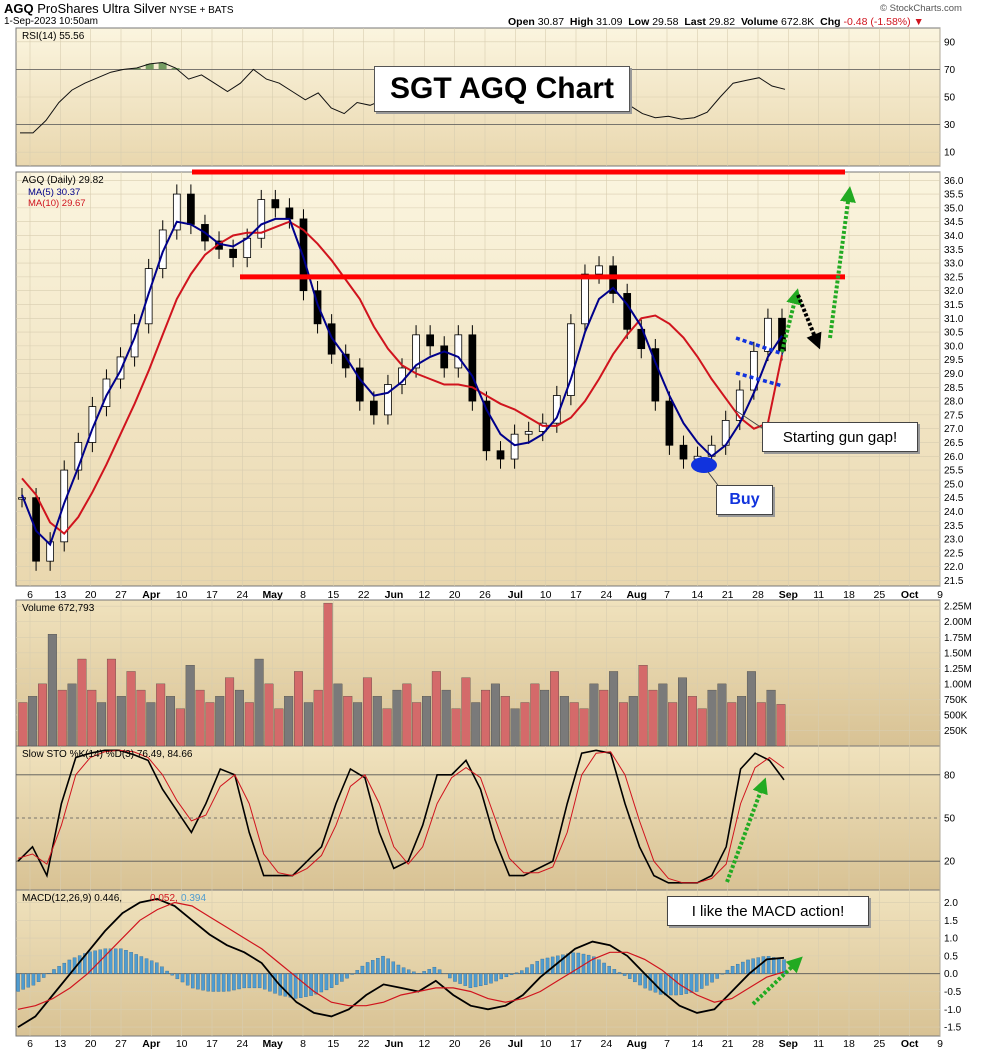 Image resolution: width=990 pixels, height=1051 pixels. What do you see at coordinates (951, 903) in the screenshot?
I see `macd-y-tick-label: 2.0` at bounding box center [951, 903].